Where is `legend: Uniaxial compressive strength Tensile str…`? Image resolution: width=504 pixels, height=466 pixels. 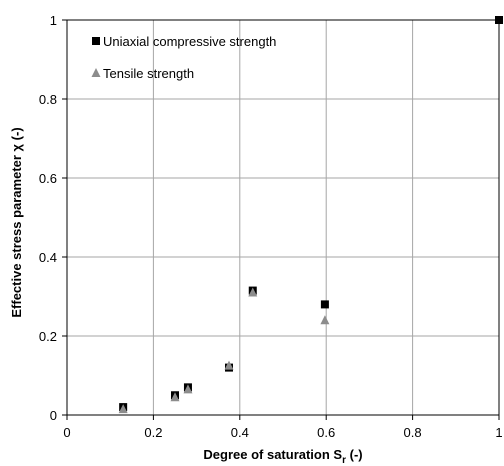
legend: Uniaxial compressive strength Tensile str… is located at coordinates (183, 57).